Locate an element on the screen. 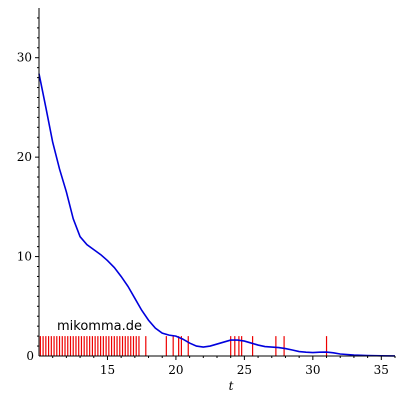 The width and height of the screenshot is (400, 400). x-tick-label: 30 is located at coordinates (312, 370).